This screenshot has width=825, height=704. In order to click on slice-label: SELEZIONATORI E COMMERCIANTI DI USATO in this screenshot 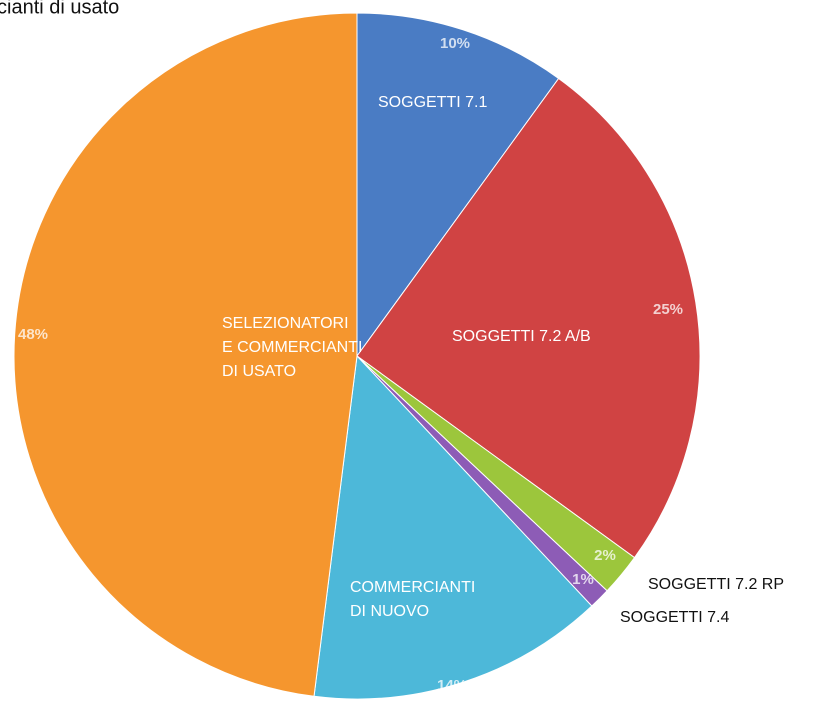, I will do `click(292, 347)`.